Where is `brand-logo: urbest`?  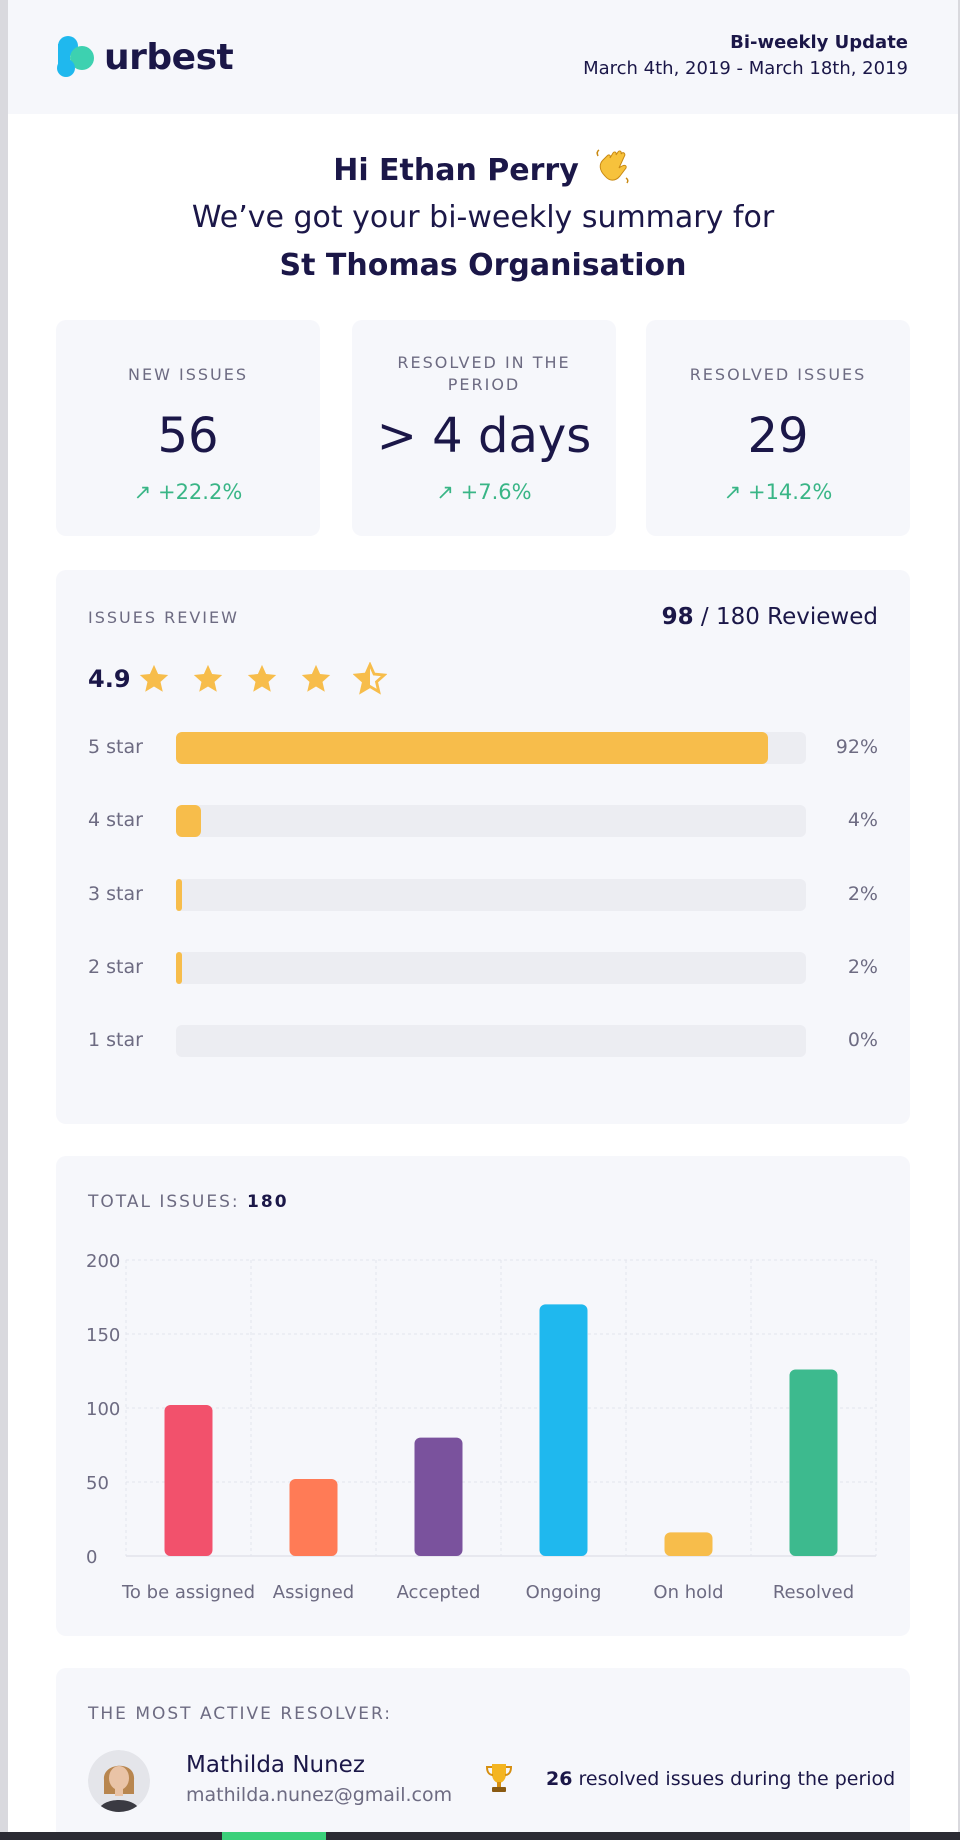 brand-logo: urbest is located at coordinates (145, 57).